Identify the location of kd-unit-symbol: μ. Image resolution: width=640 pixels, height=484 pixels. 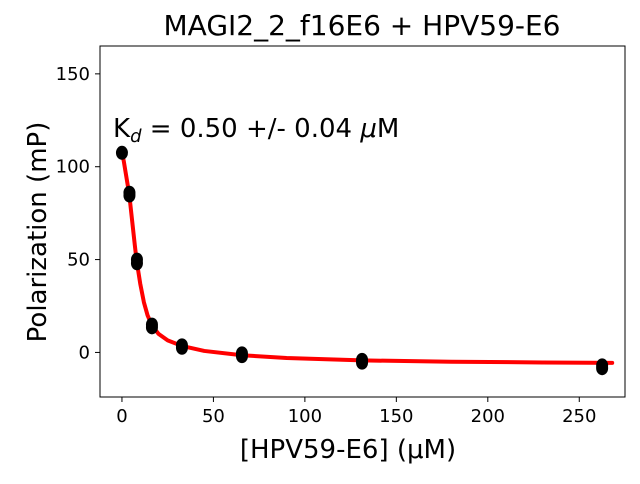
(368, 129).